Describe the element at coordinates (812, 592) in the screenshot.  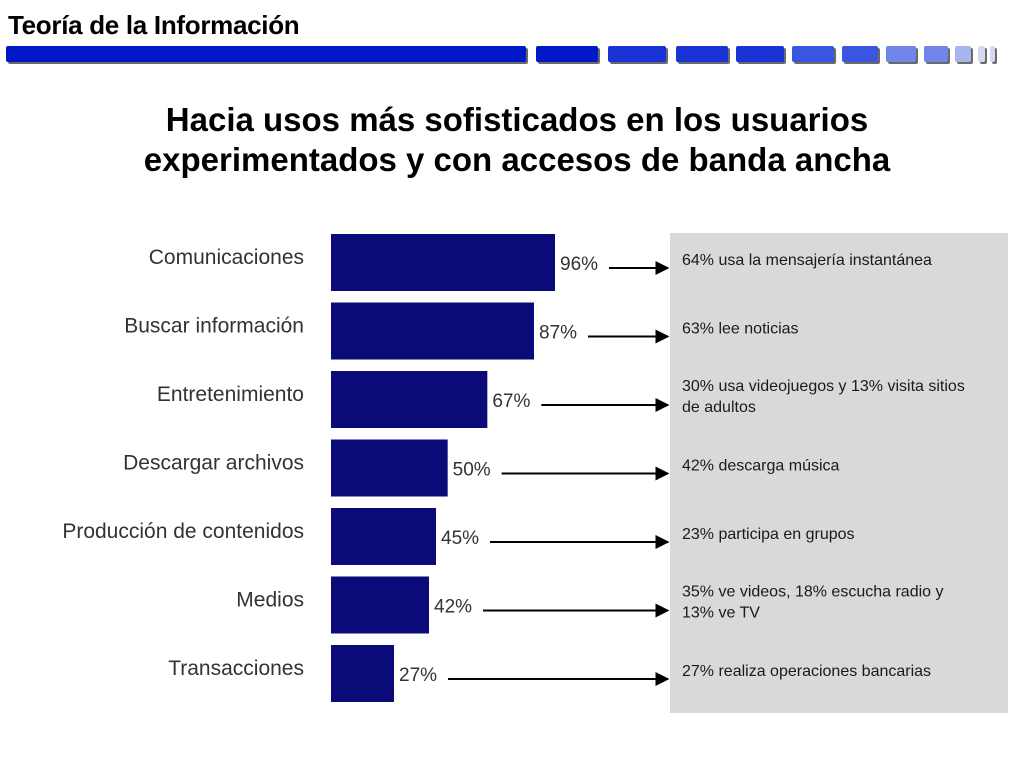
I see `annotation-text: 35% ve videos, 18% escucha radio y` at that location.